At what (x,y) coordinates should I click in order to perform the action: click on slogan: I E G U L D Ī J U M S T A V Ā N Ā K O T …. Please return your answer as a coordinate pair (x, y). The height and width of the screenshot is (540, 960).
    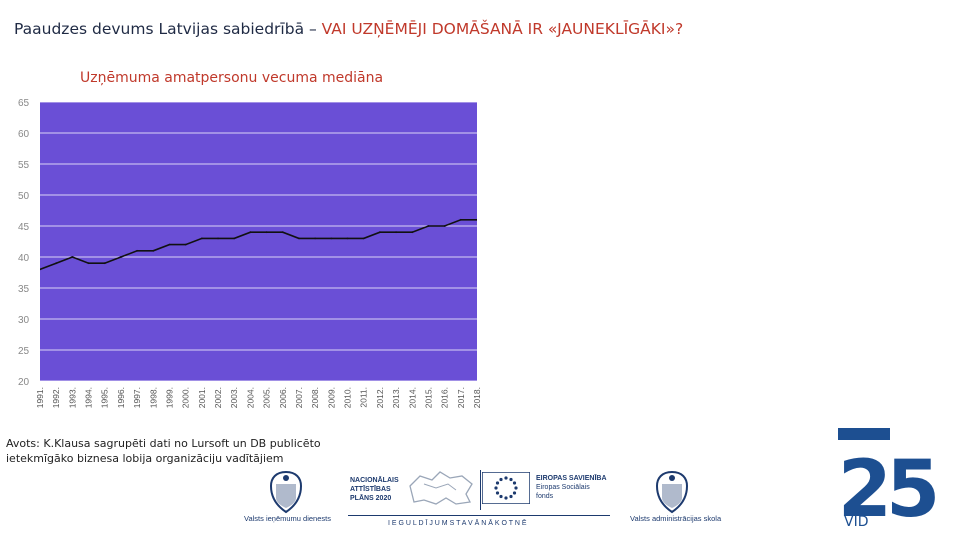
    Looking at the image, I should click on (457, 523).